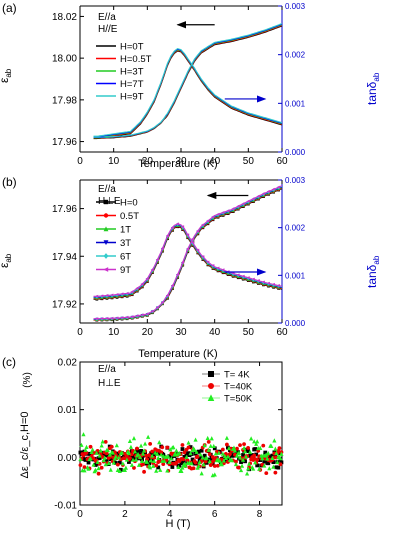 The height and width of the screenshot is (537, 415). I want to click on y2-tick-label: 0.003, so click(295, 180).